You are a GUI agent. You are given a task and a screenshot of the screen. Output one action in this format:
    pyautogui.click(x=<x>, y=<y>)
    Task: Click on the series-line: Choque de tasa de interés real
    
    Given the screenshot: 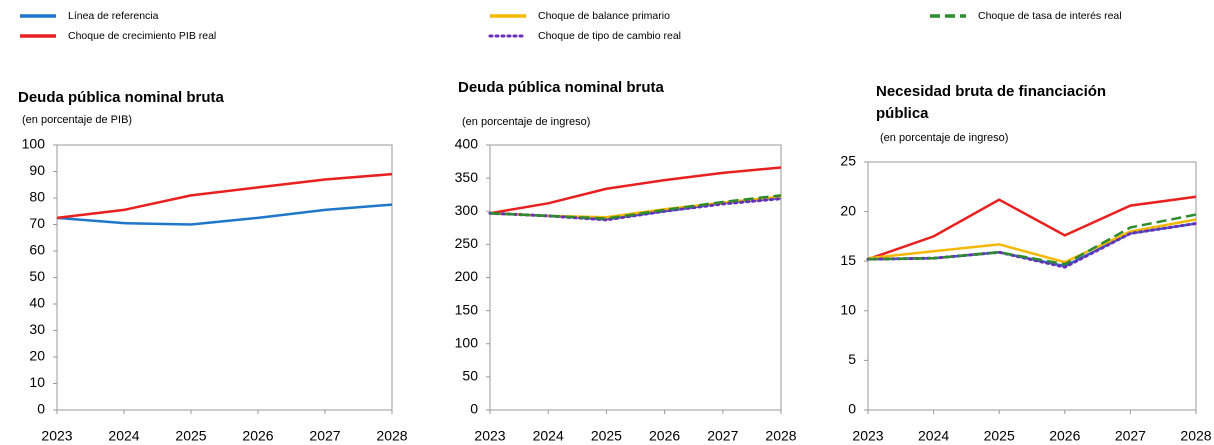 What is the action you would take?
    pyautogui.click(x=635, y=207)
    